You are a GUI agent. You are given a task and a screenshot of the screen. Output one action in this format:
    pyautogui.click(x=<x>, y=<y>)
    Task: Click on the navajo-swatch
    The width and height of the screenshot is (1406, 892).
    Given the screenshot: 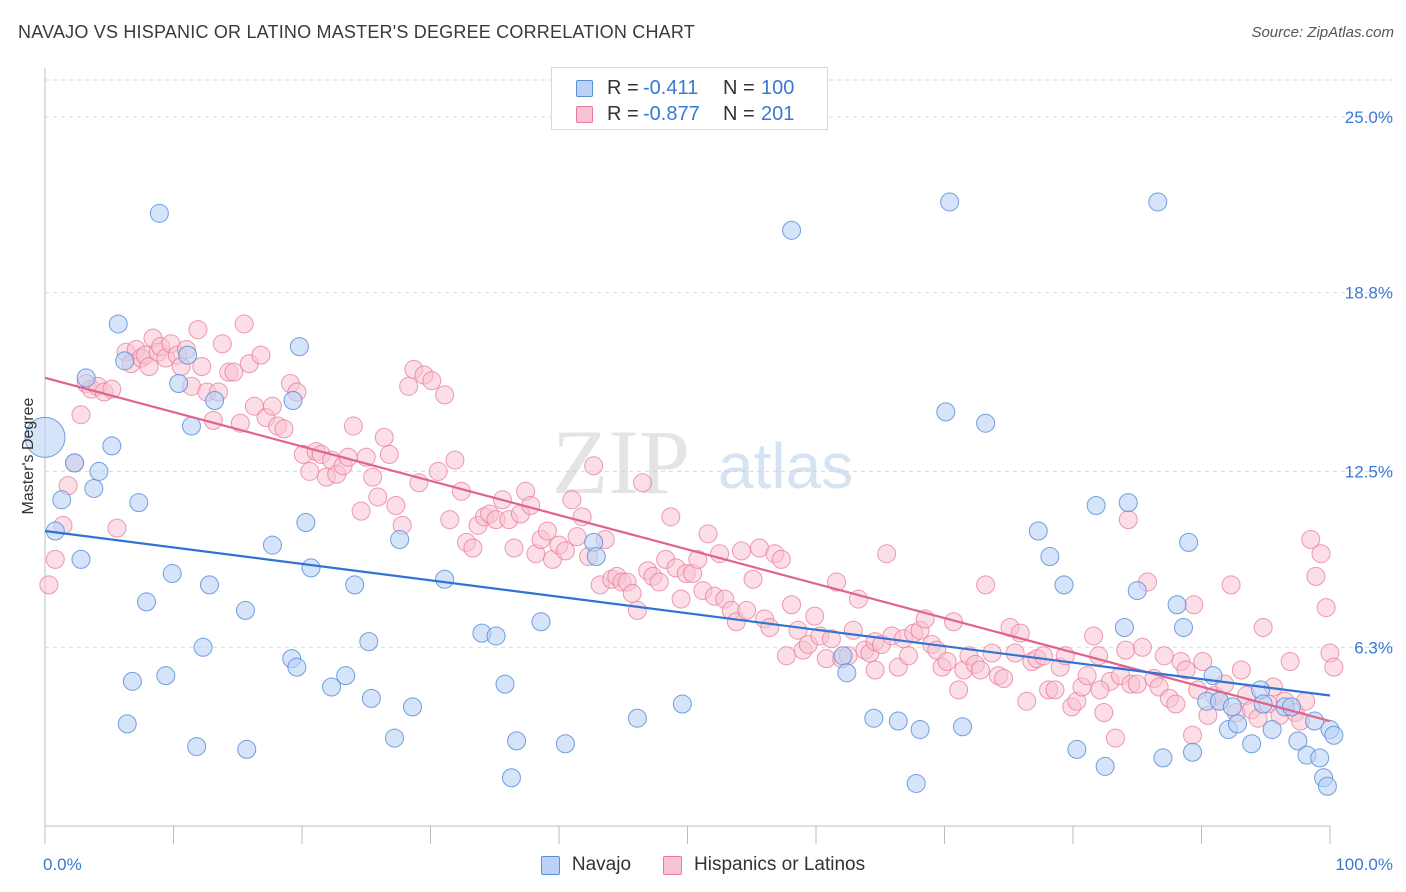 What is the action you would take?
    pyautogui.click(x=584, y=88)
    